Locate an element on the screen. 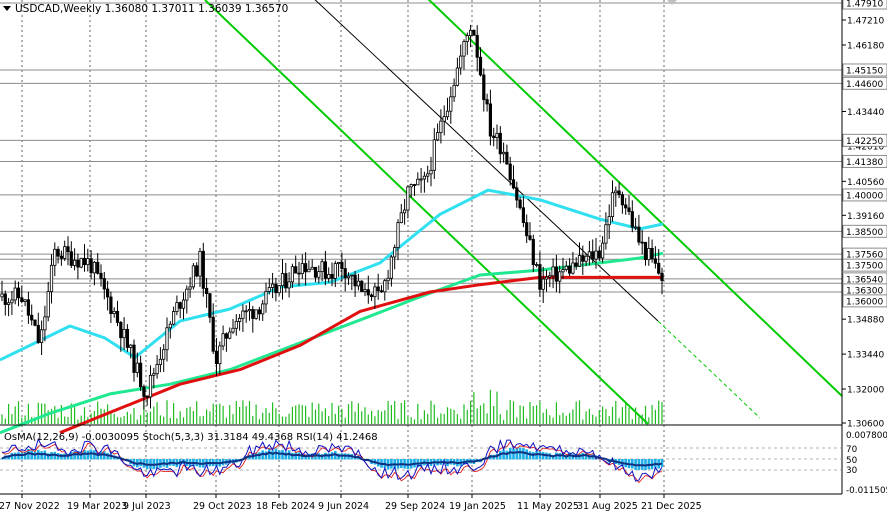  collapse-triangle-icon is located at coordinates (7, 8).